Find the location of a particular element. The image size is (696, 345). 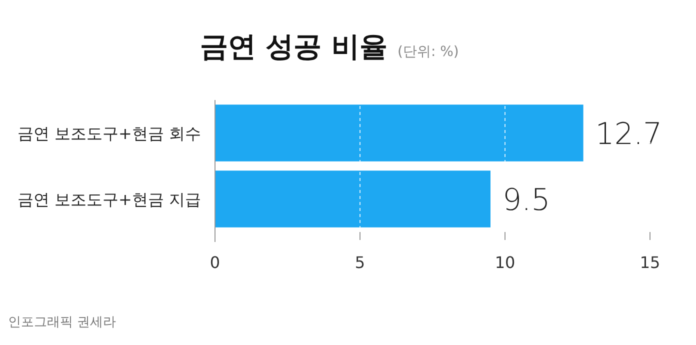

annotation: 인포그래픽 권세라 is located at coordinates (62, 322).